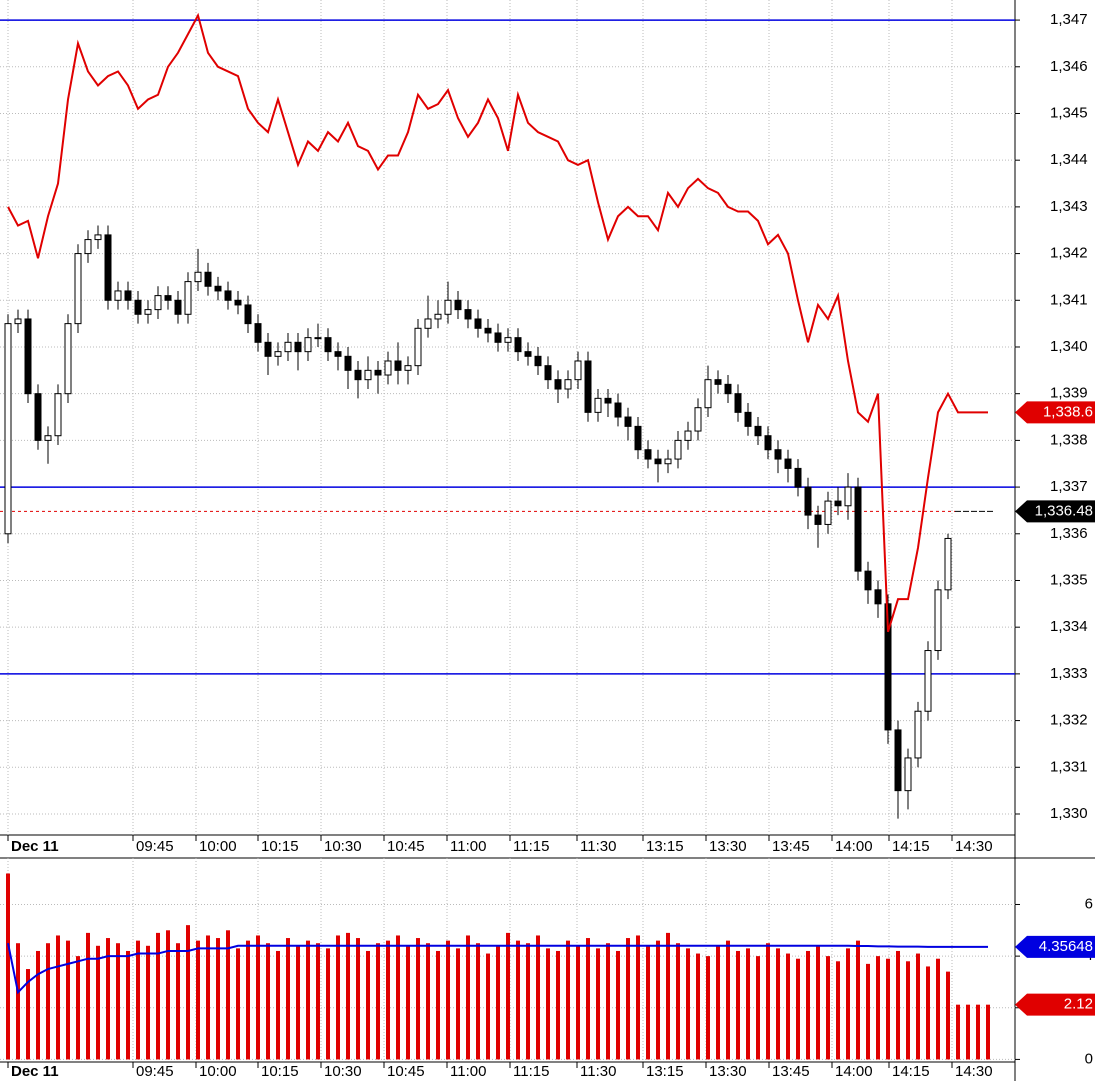 The height and width of the screenshot is (1081, 1095). Describe the element at coordinates (1069, 766) in the screenshot. I see `y-tick-label: 1,331` at that location.